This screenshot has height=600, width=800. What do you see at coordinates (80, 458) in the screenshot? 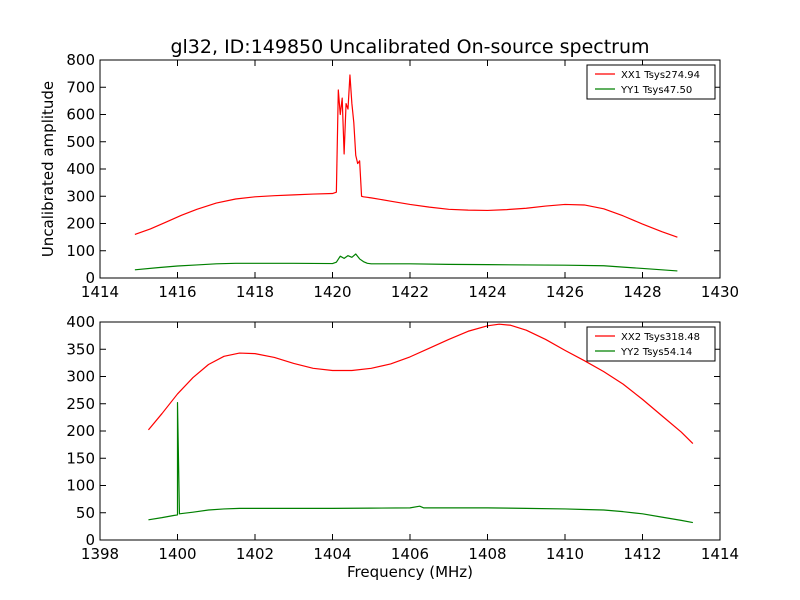
I see `y-tick-label: 150` at bounding box center [80, 458].